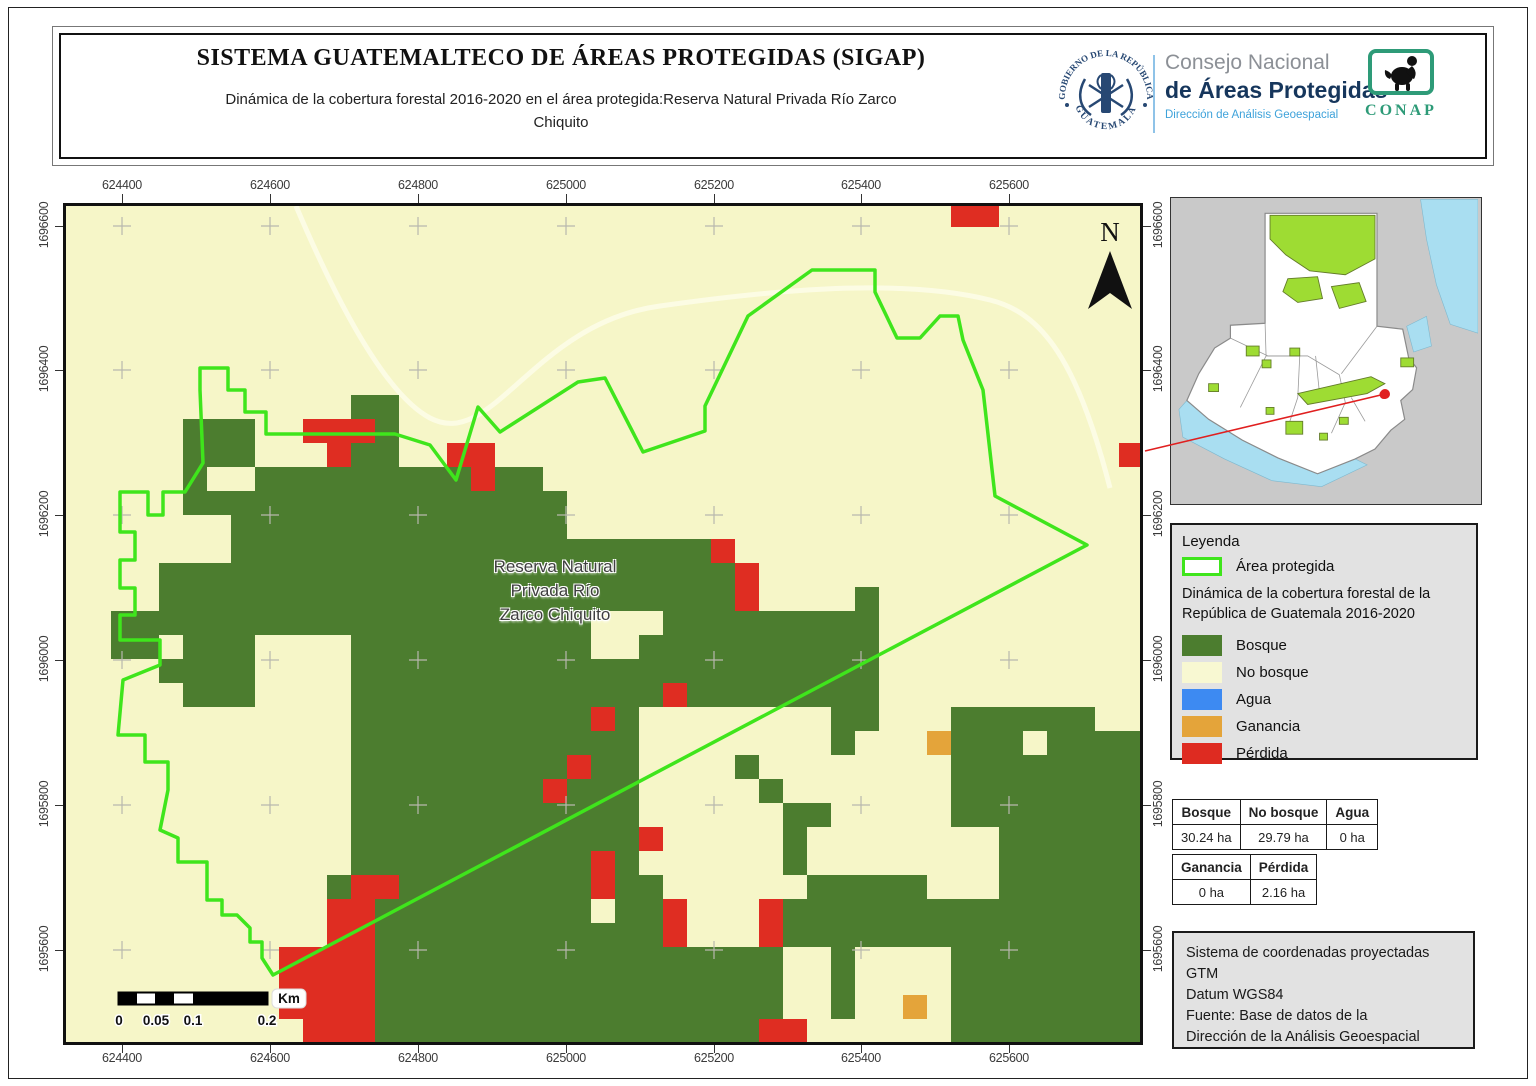 The height and width of the screenshot is (1086, 1536). Describe the element at coordinates (1261, 645) in the screenshot. I see `legend-item-label: Bosque` at that location.